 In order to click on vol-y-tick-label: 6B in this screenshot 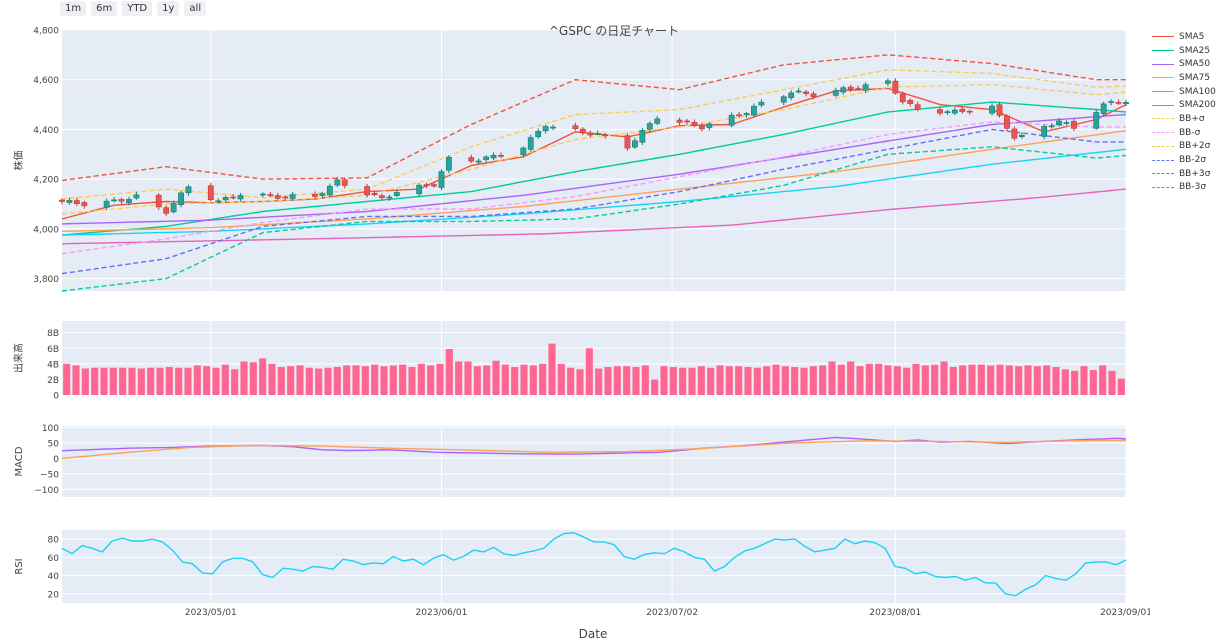, I will do `click(53, 350)`.